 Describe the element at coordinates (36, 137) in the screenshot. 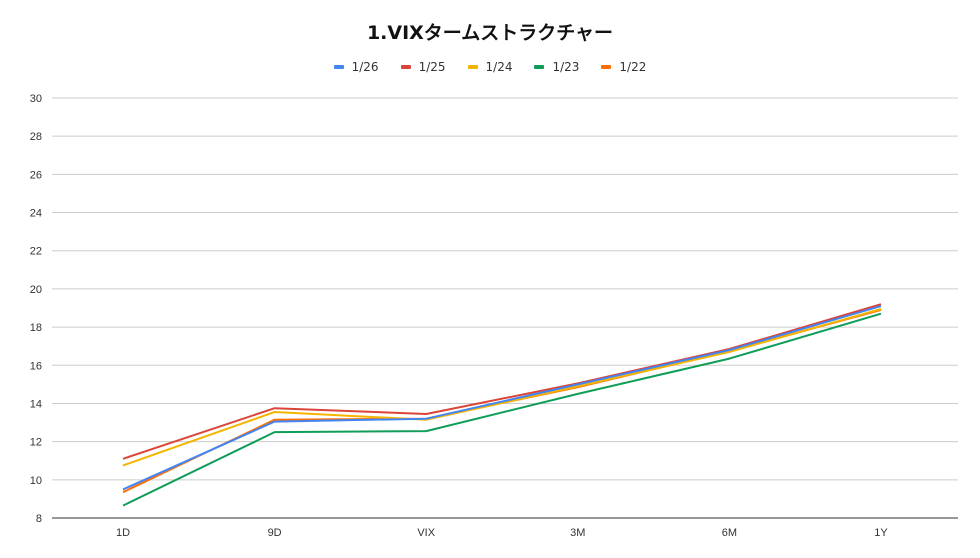

I see `y-tick-label: 28` at that location.